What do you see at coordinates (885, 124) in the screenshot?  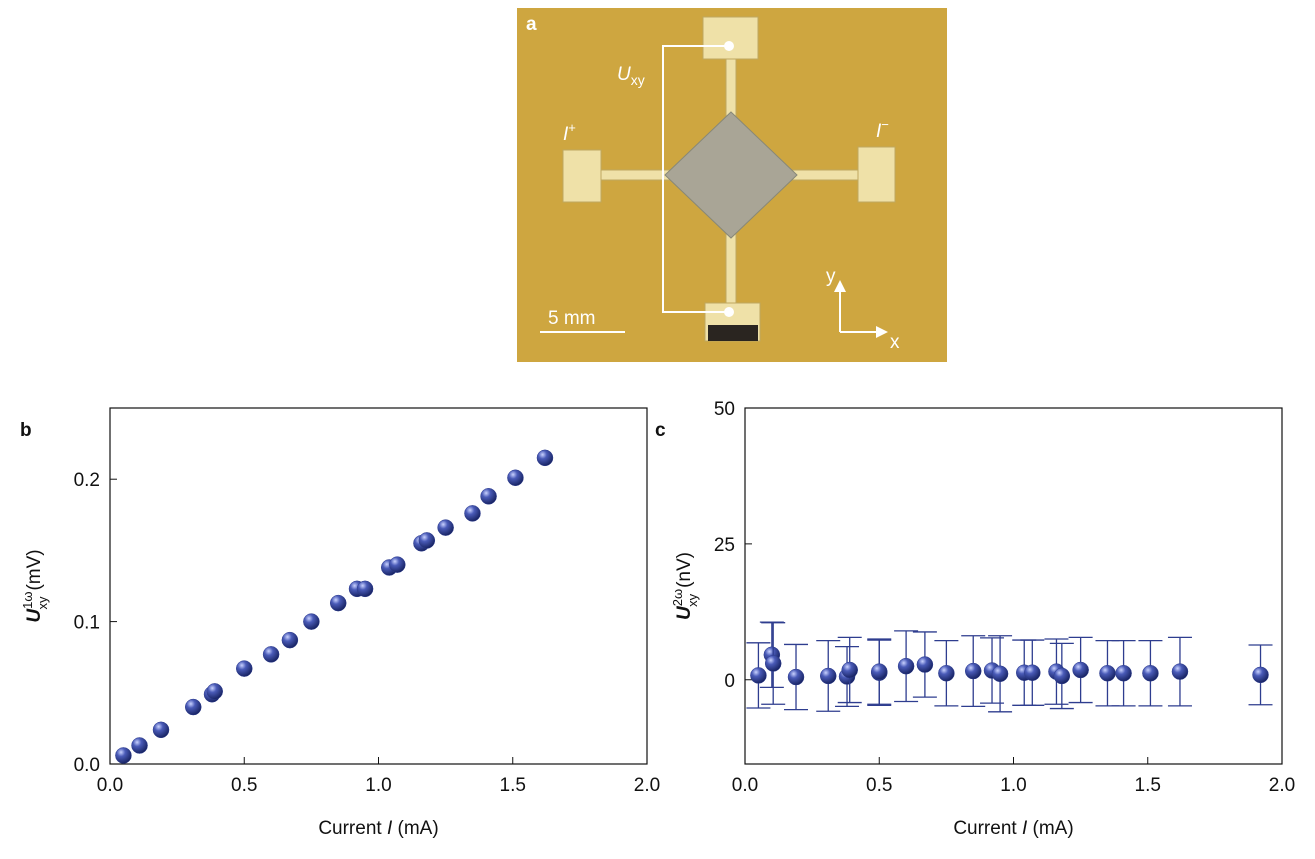 I see `superscript: −` at bounding box center [885, 124].